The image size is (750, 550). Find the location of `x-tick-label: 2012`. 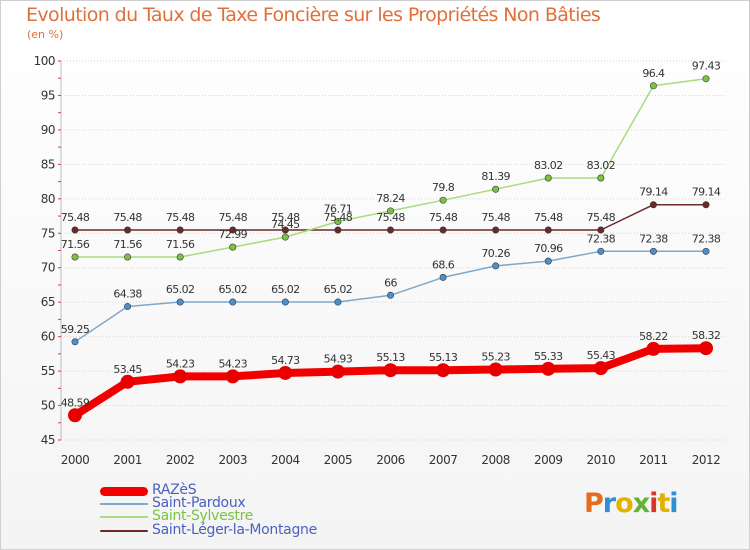

x-tick-label: 2012 is located at coordinates (706, 460).